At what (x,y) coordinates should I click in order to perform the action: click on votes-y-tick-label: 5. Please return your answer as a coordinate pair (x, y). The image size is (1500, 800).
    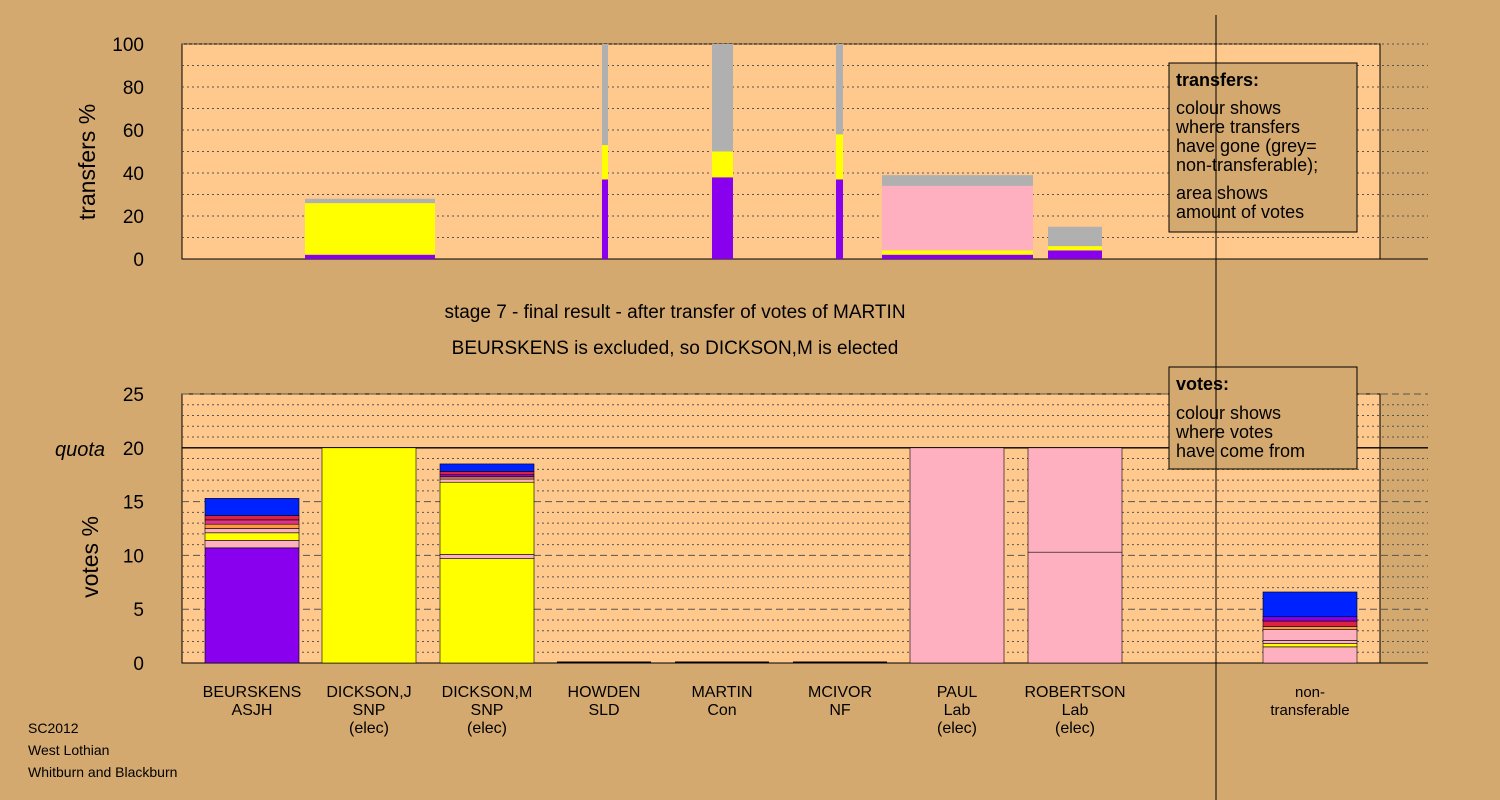
    Looking at the image, I should click on (138, 610).